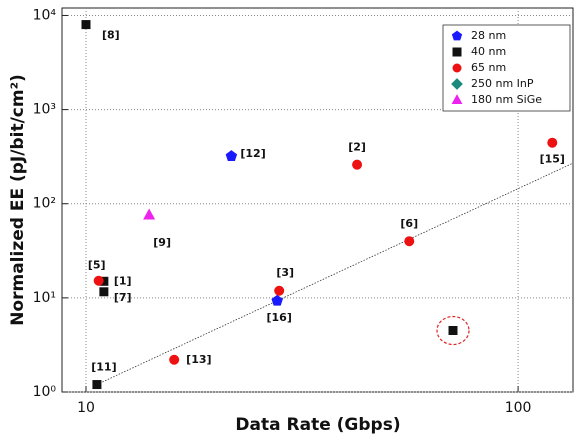 This screenshot has width=585, height=443. What do you see at coordinates (552, 159) in the screenshot?
I see `point-label: [15]` at bounding box center [552, 159].